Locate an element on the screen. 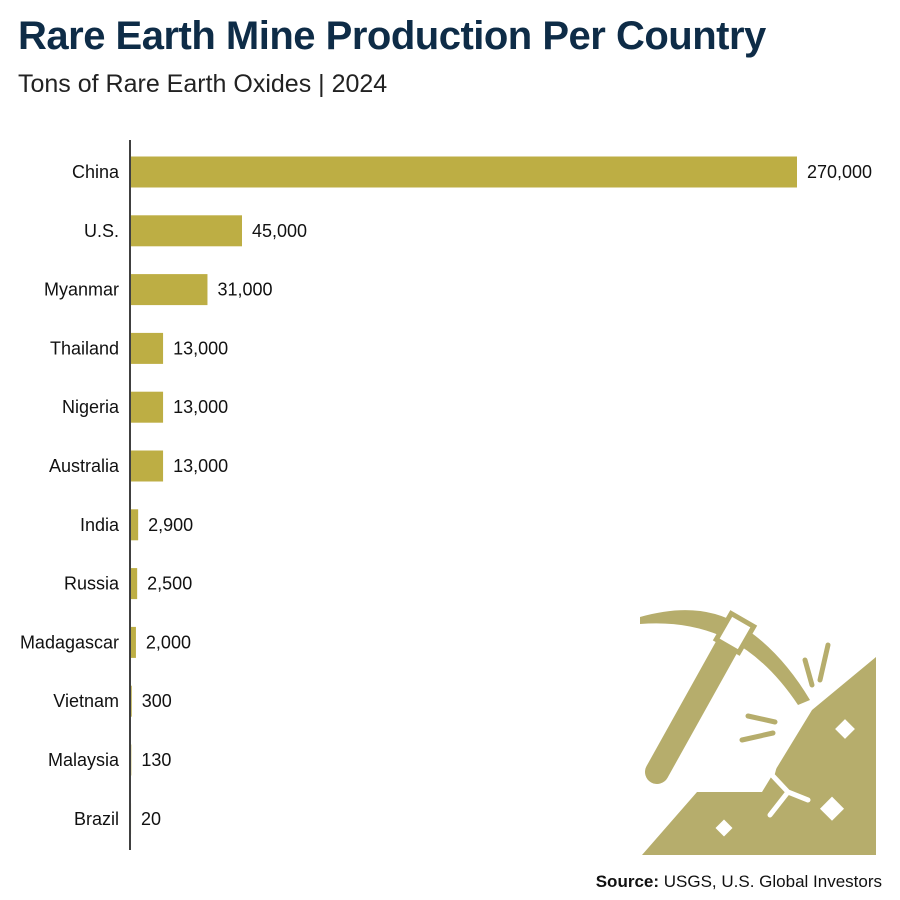 The width and height of the screenshot is (900, 900). value-label: 31,000 is located at coordinates (244, 290).